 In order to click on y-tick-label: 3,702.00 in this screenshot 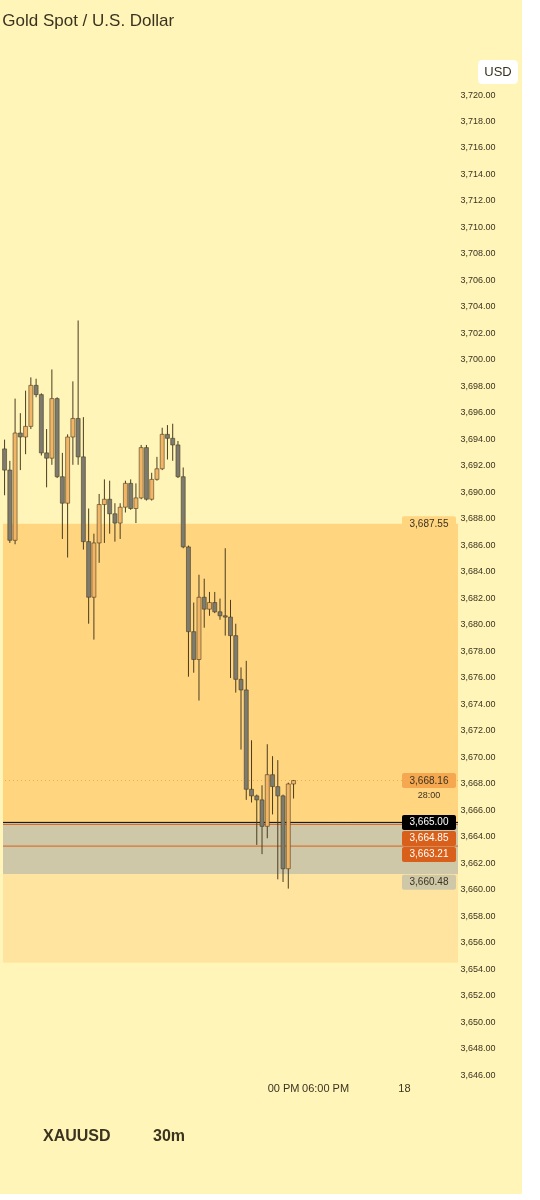, I will do `click(478, 332)`.